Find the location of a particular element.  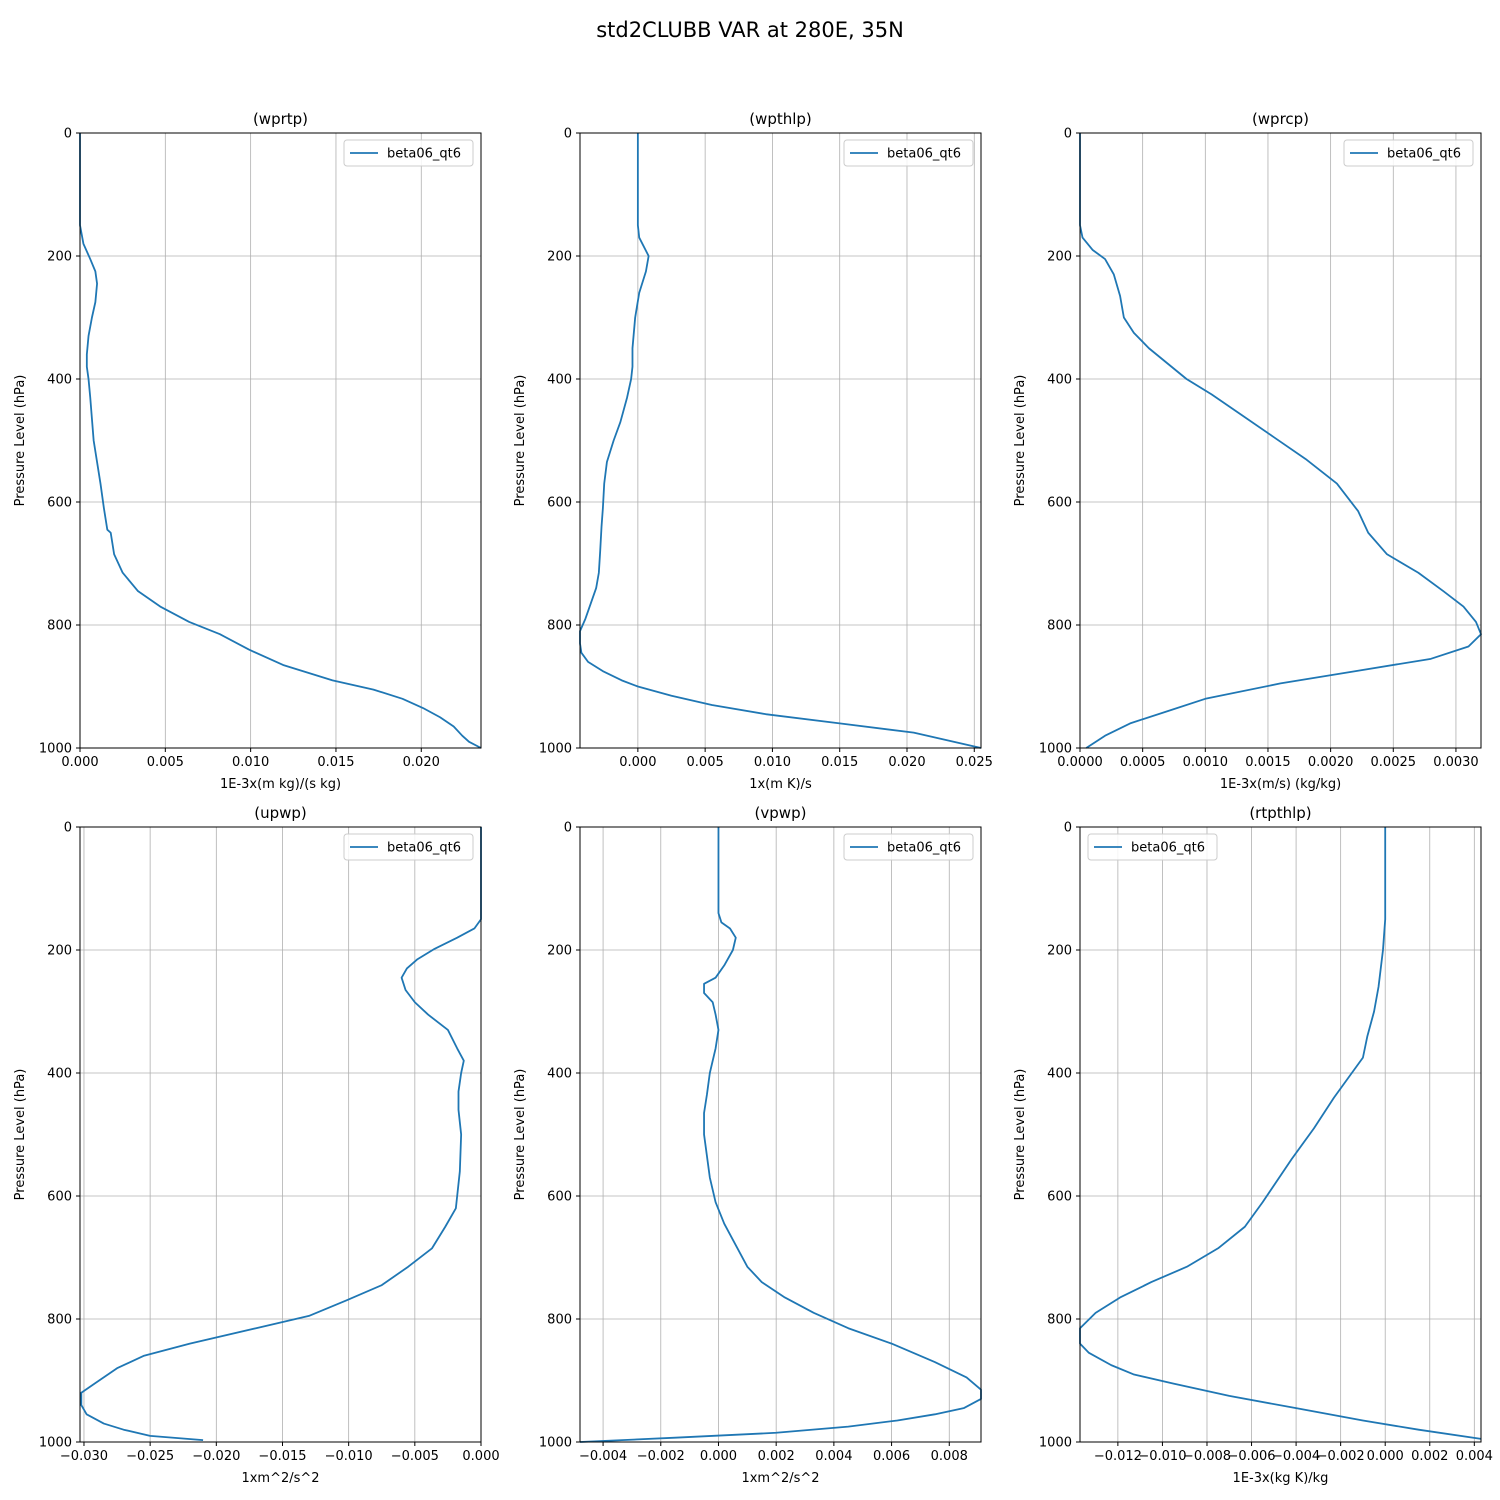

x-tick-label: −0.025 is located at coordinates (150, 1456).